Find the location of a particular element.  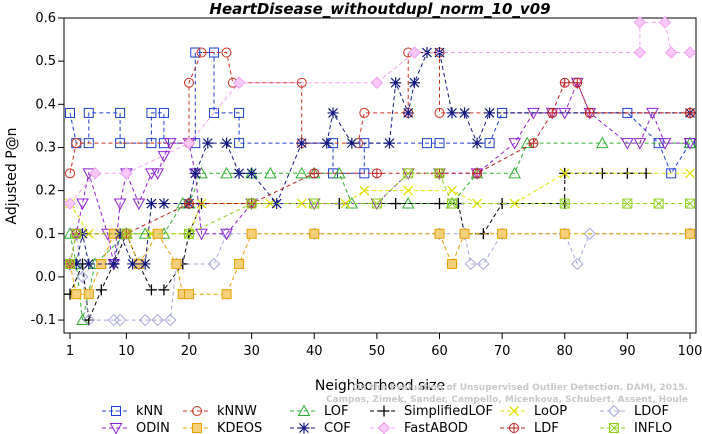

legend-label-cof: COF is located at coordinates (337, 427).